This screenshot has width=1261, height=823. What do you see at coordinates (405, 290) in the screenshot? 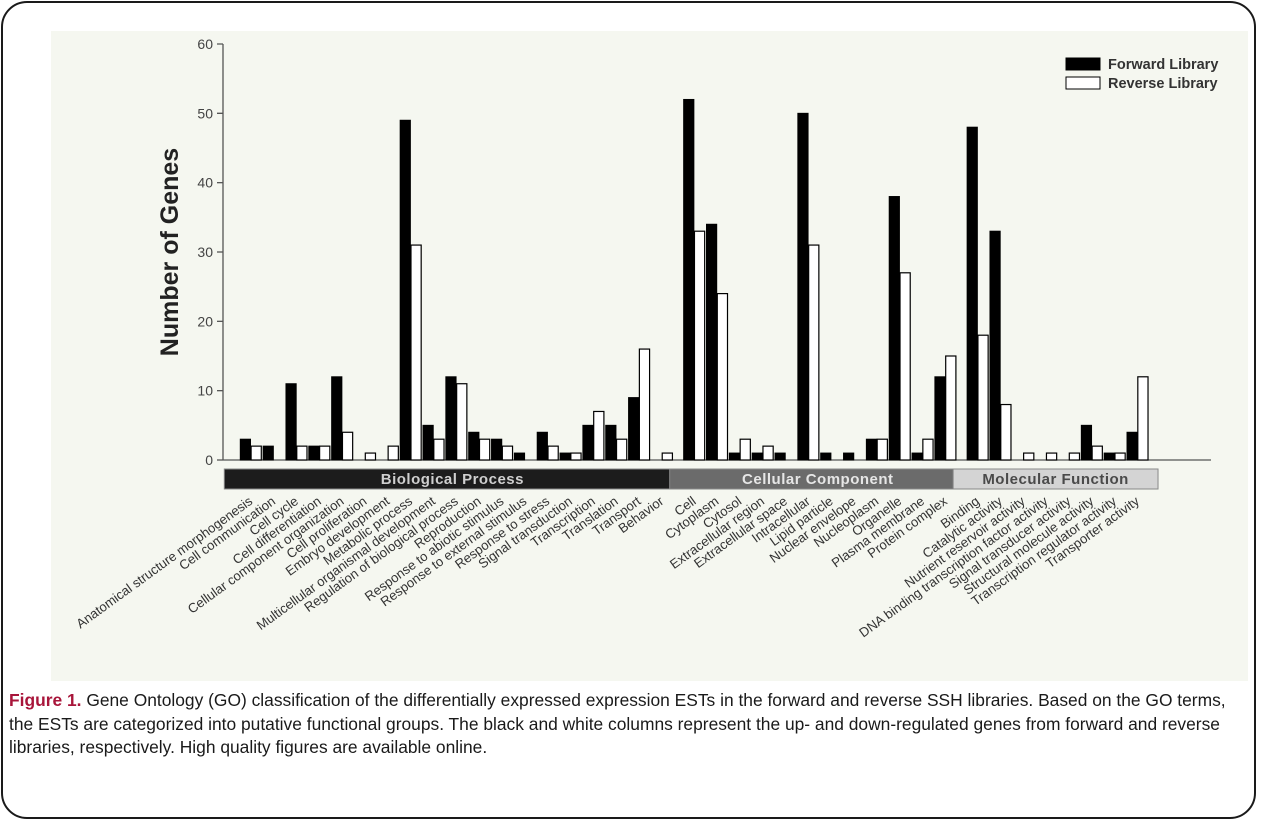
I see `bar-forward-metabolic-process` at bounding box center [405, 290].